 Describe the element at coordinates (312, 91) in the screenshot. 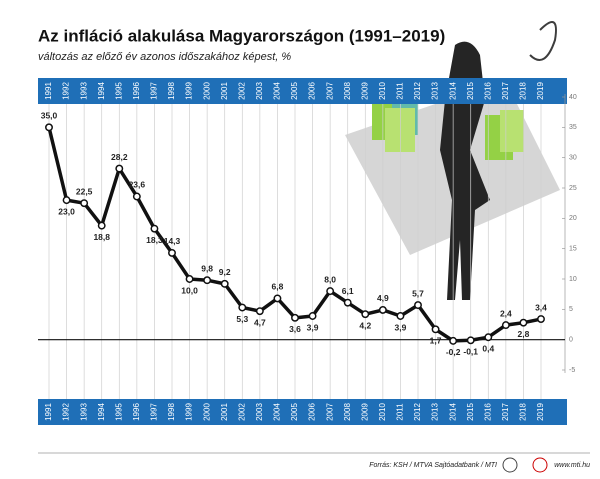

I see `x-tick-label: 2006` at that location.